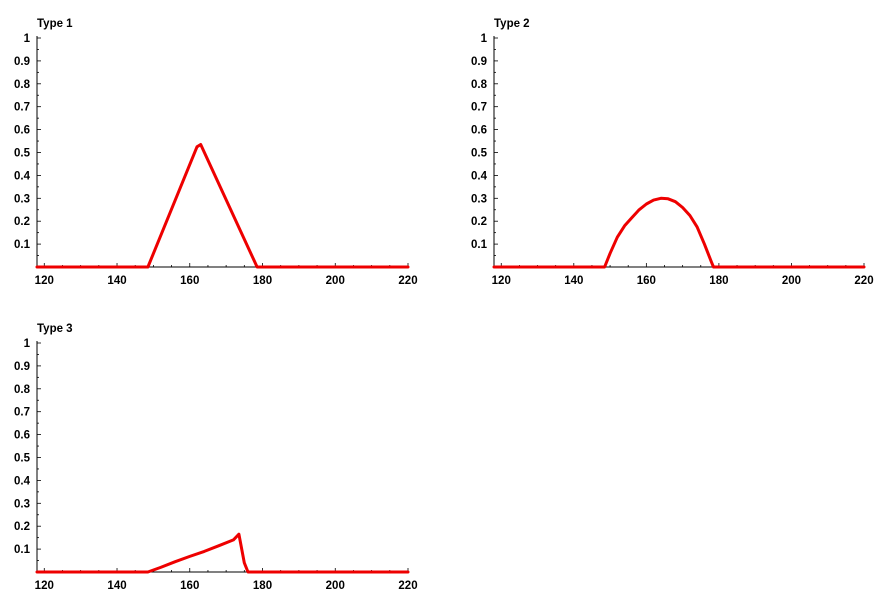  Describe the element at coordinates (55, 24) in the screenshot. I see `panel-title: Type 1` at that location.